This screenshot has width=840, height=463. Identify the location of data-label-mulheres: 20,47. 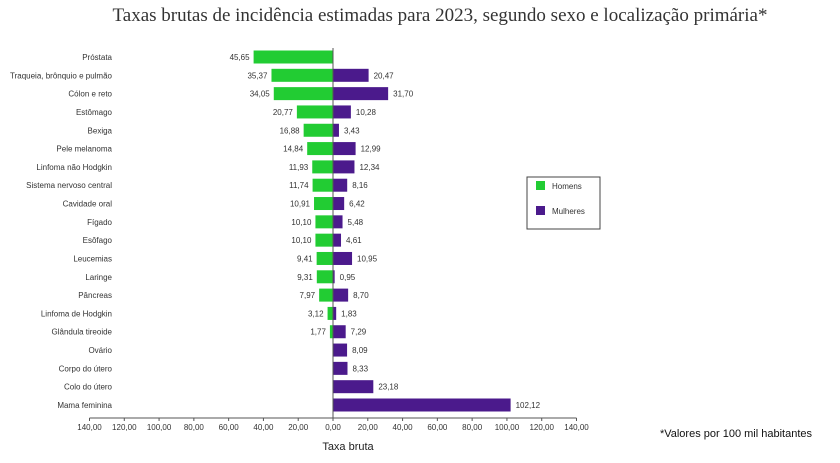
(384, 75).